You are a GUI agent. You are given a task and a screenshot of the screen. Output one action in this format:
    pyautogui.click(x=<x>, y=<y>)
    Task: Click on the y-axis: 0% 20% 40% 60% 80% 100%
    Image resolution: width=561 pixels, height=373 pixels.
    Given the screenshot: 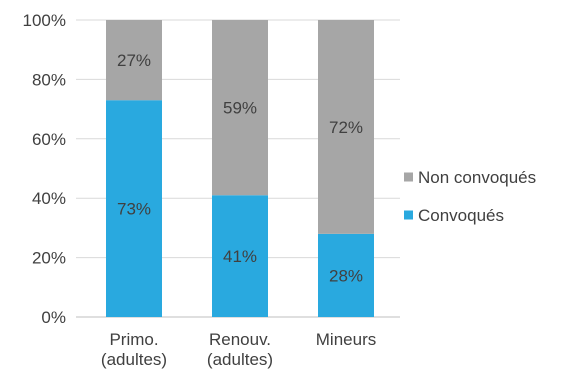 What is the action you would take?
    pyautogui.click(x=44, y=169)
    